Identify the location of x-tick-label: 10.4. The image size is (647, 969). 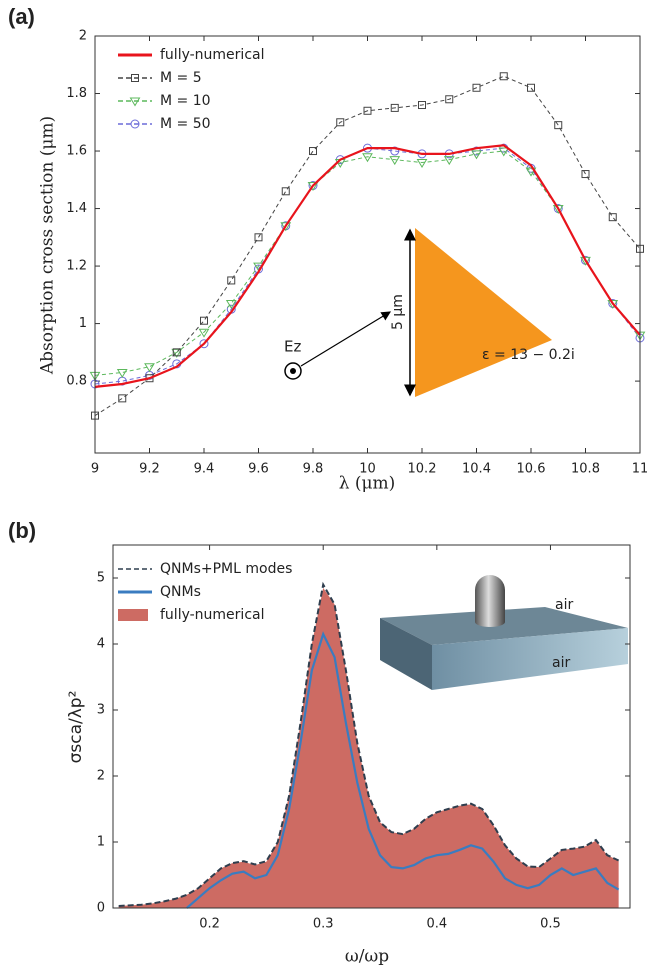
(476, 469).